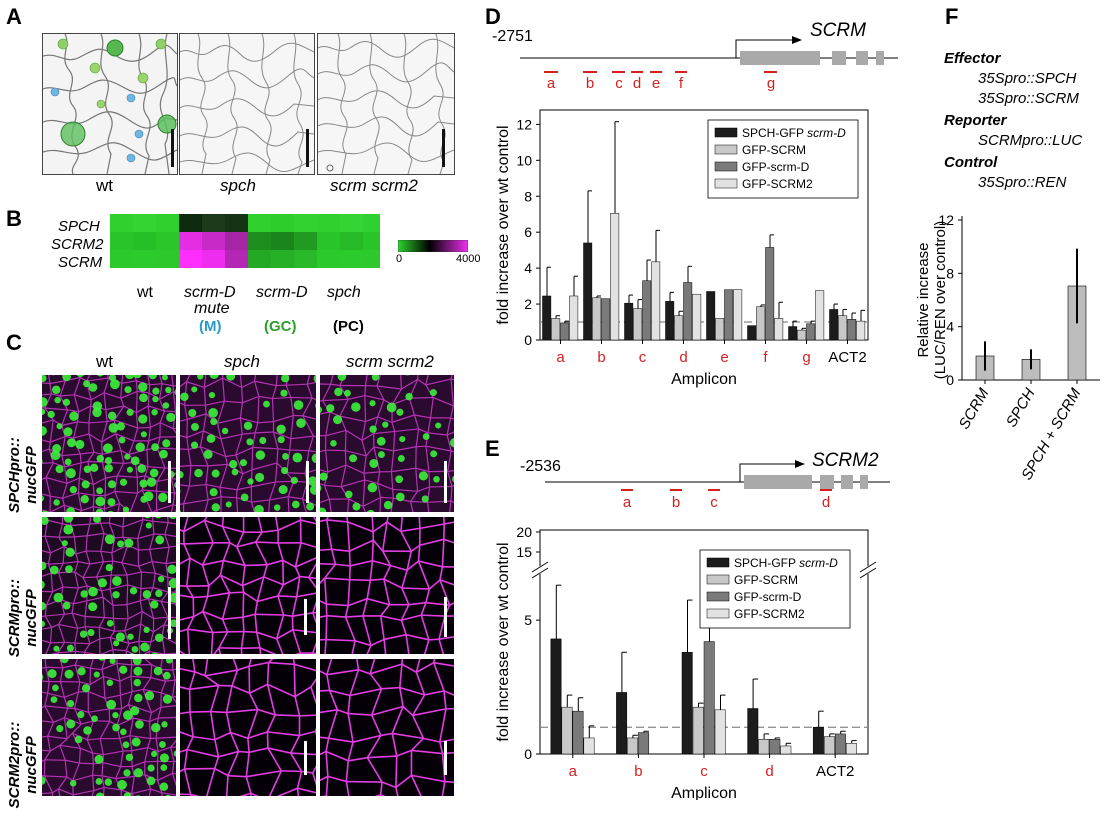  I want to click on heatmap-cells, so click(245, 241).